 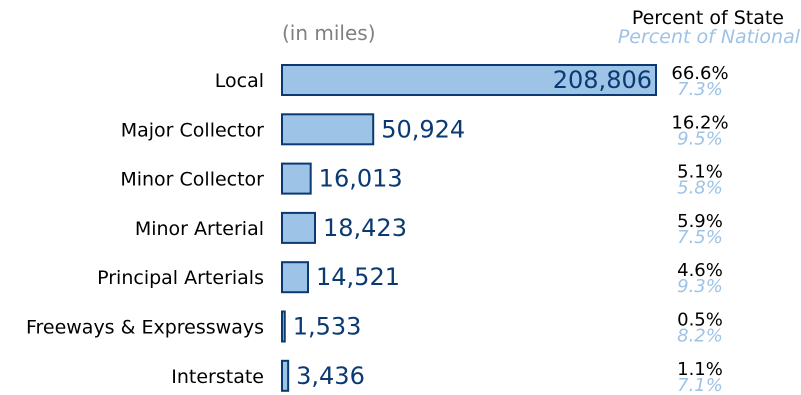 I want to click on category-label: Major Collector, so click(x=192, y=130).